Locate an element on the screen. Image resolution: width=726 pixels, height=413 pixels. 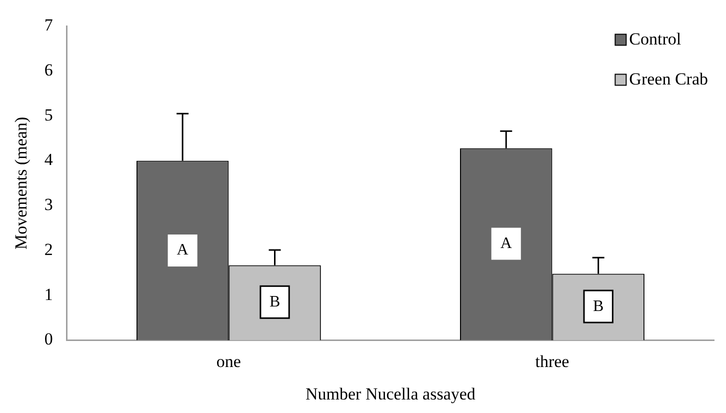
y-axis-title: Movements (mean) is located at coordinates (21, 183).